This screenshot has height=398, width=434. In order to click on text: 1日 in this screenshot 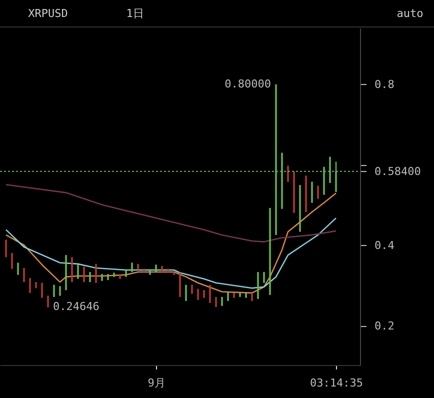, I will do `click(135, 13)`.